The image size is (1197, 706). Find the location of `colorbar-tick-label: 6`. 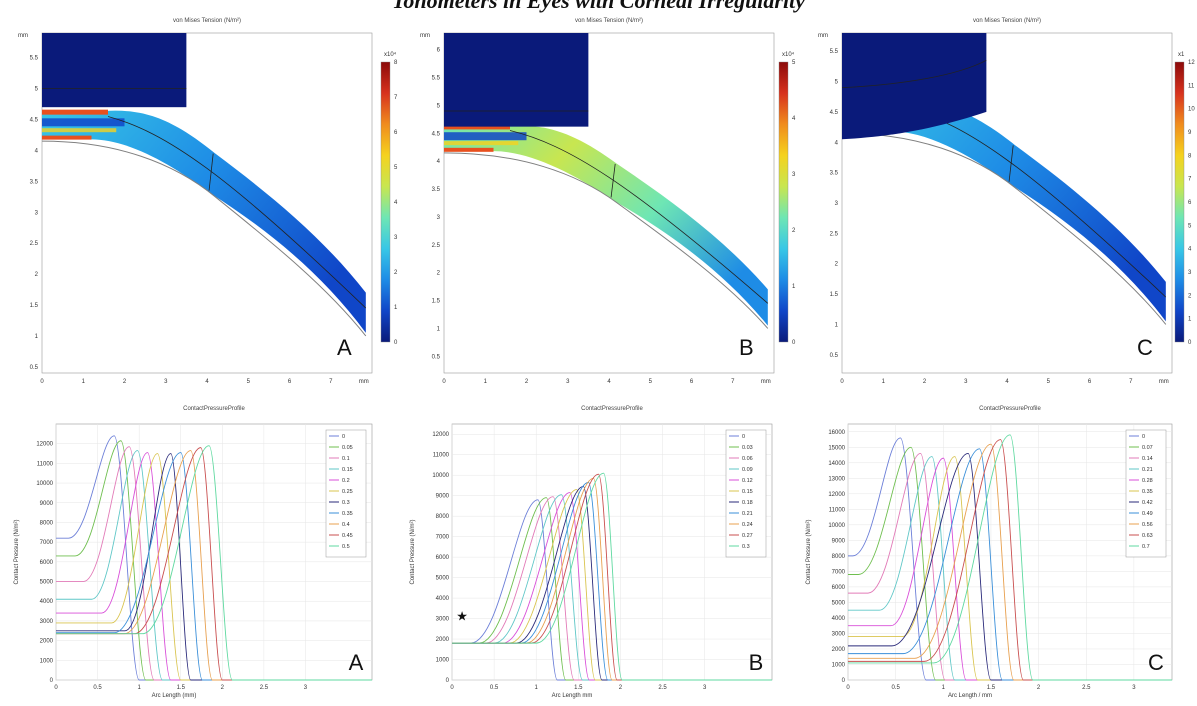

colorbar-tick-label: 6 is located at coordinates (396, 133).